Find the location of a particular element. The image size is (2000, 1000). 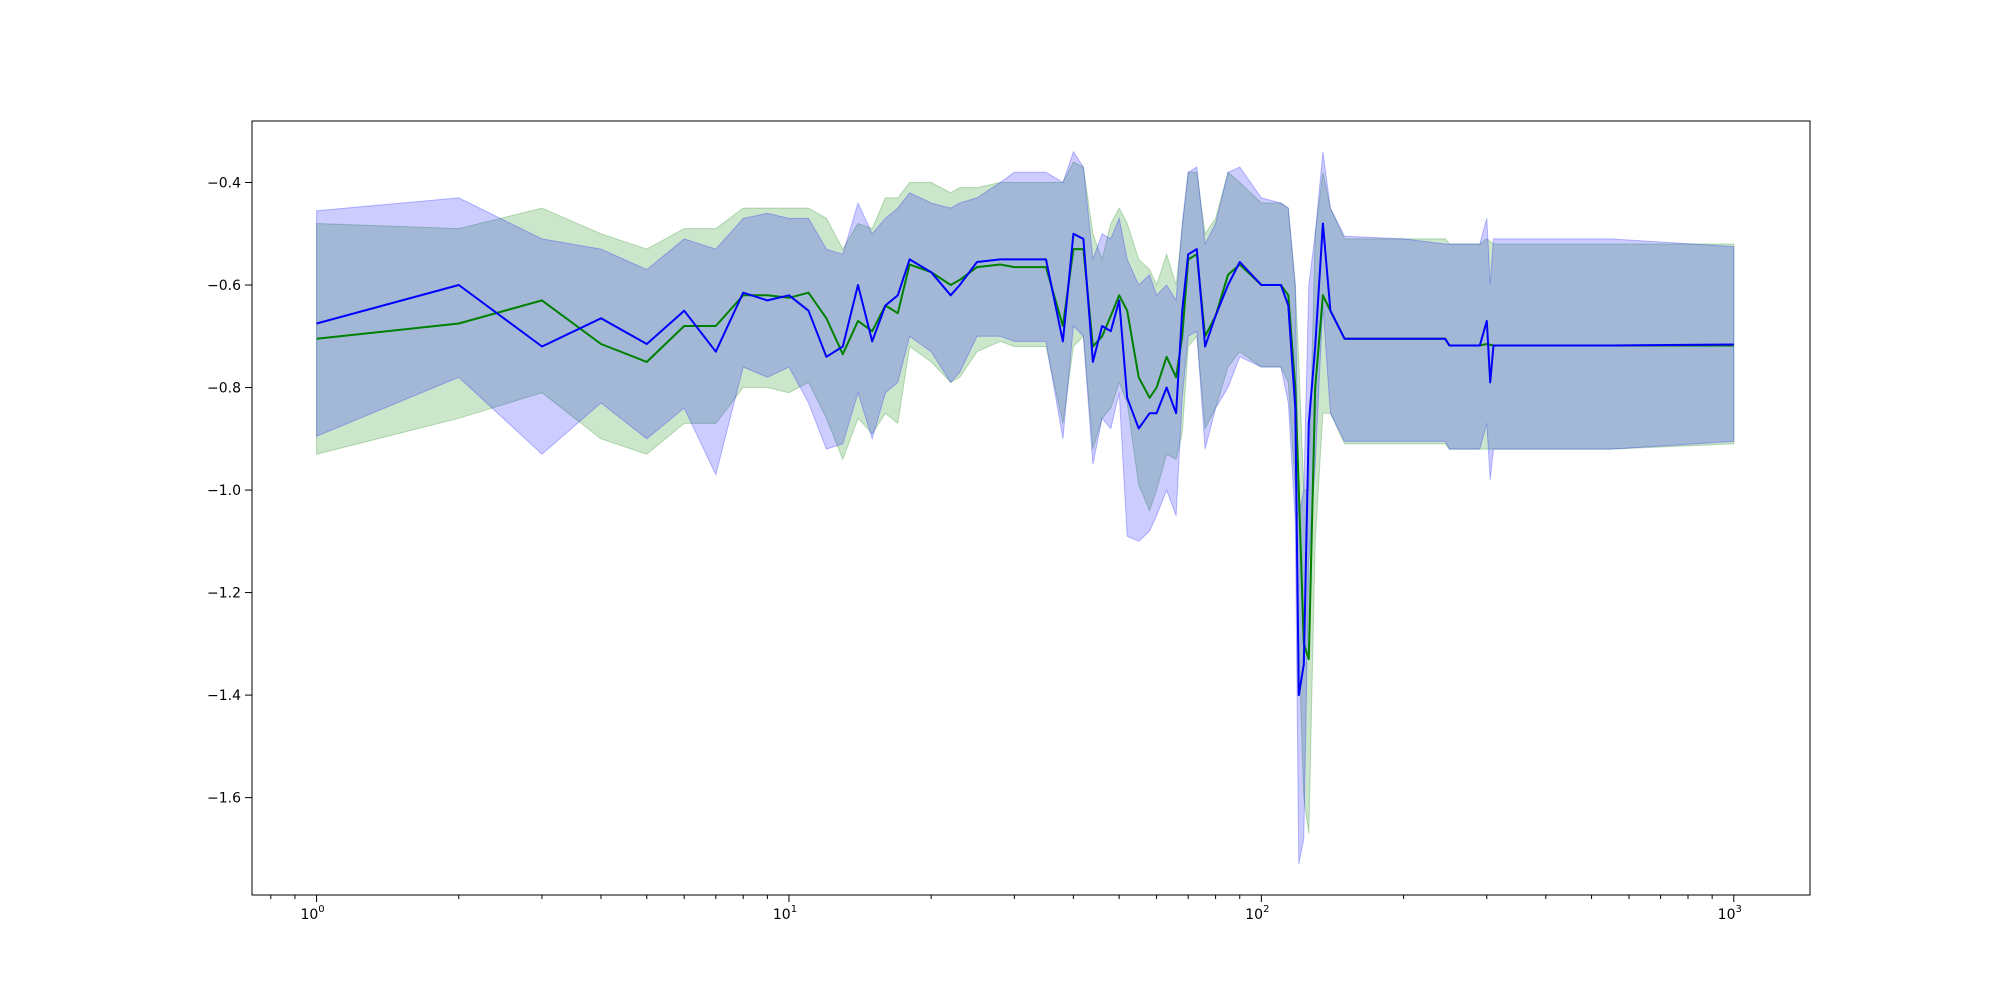

y-tick-label: −1.4 is located at coordinates (224, 696).